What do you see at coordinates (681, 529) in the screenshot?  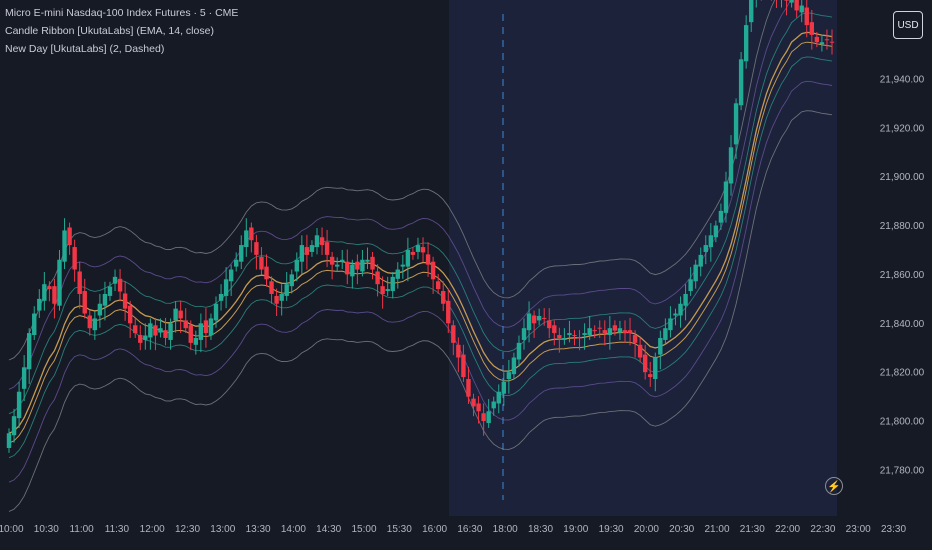 I see `time-tick-label: 20:30` at bounding box center [681, 529].